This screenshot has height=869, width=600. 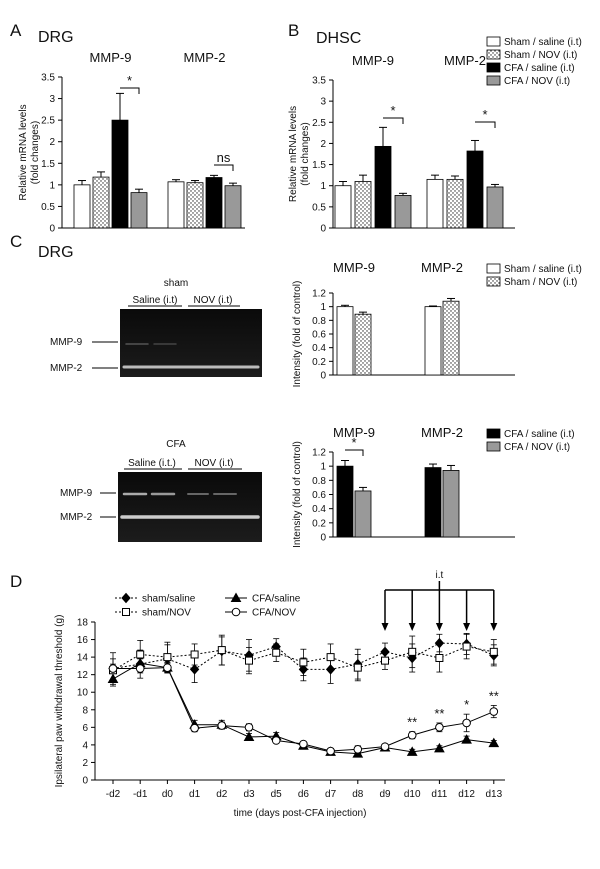 I want to click on x-tick-label: d5, so click(x=277, y=794).